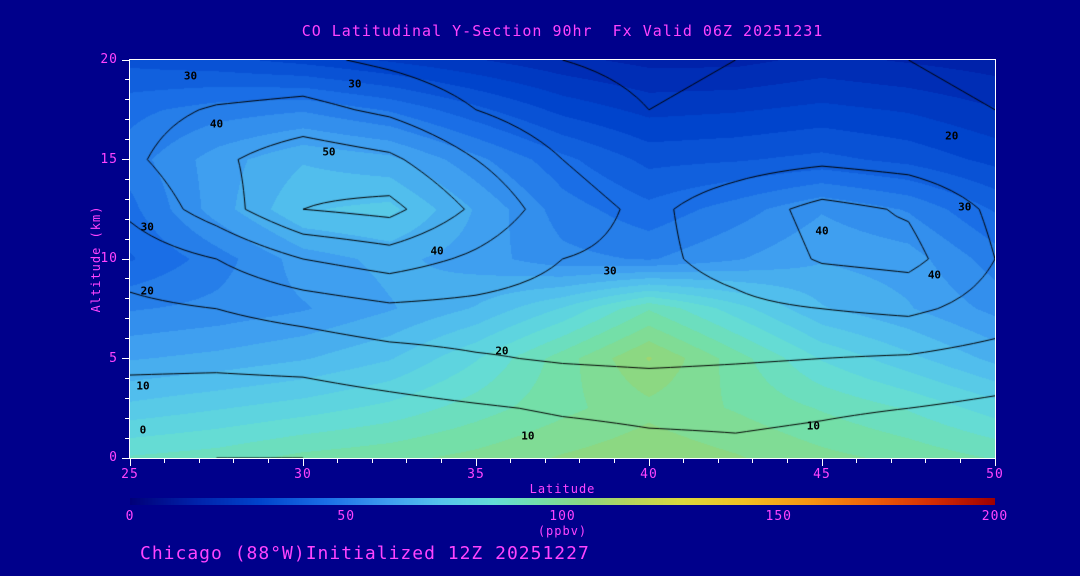 Image resolution: width=1080 pixels, height=576 pixels. Describe the element at coordinates (778, 516) in the screenshot. I see `colorbar-tick-label: 150` at that location.